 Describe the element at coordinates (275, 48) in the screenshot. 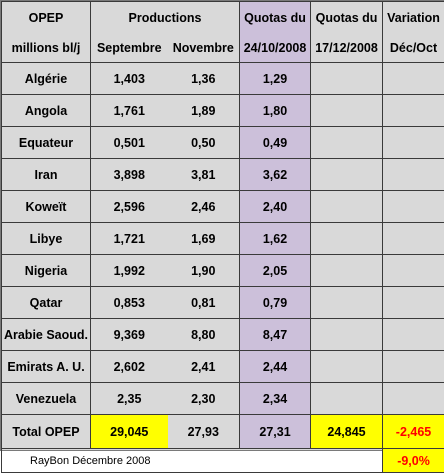

I see `header-quotas1-date: 24/10/2008` at that location.